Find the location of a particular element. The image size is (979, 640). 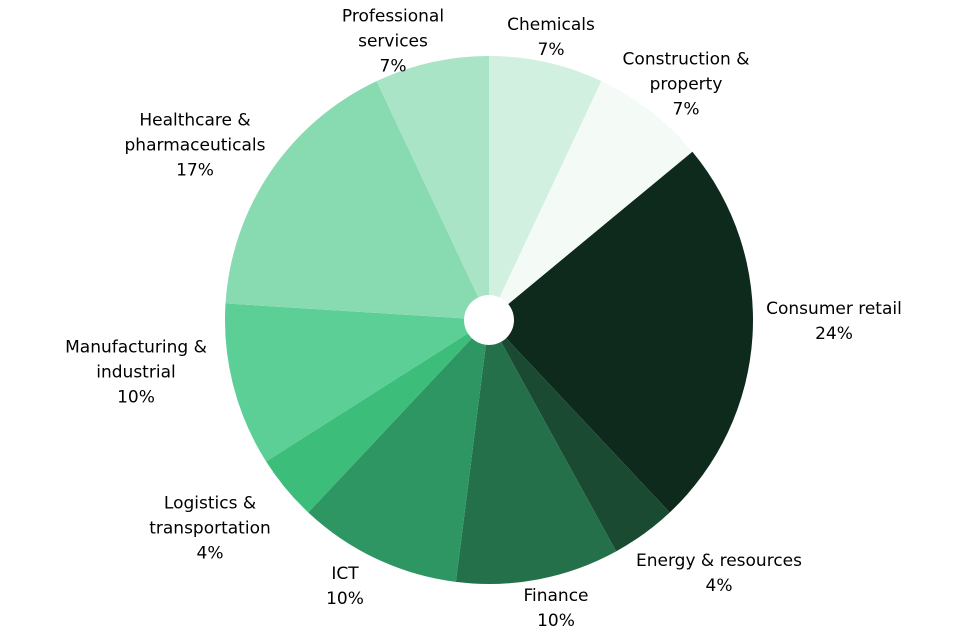

slice-label: Professional services 7% is located at coordinates (393, 42).